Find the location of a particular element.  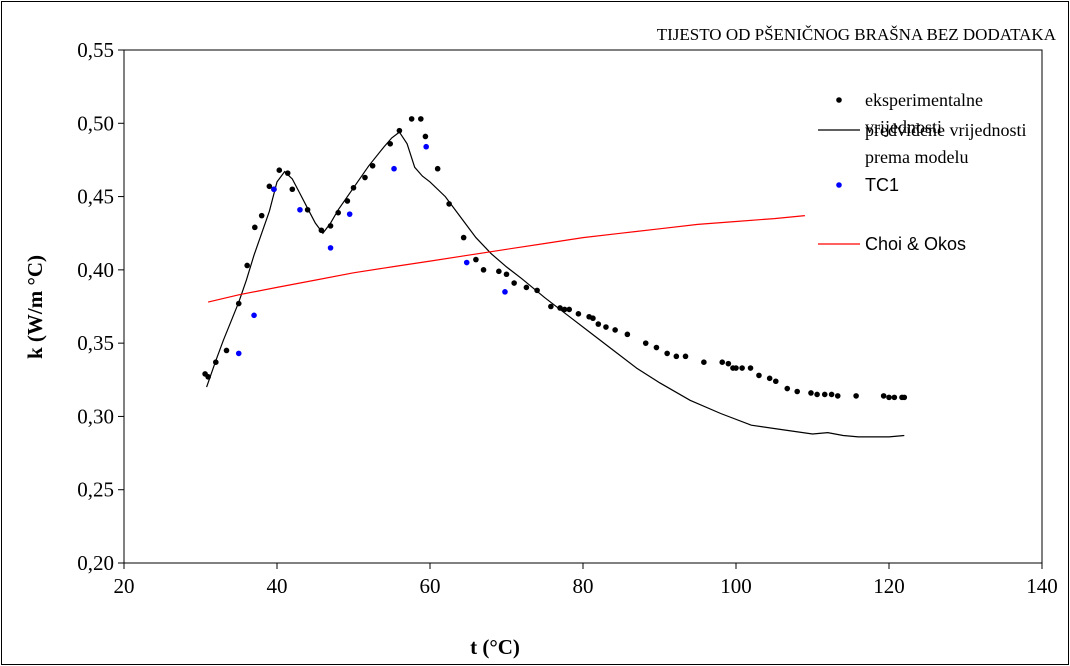

legend-label: TC1 is located at coordinates (882, 185).